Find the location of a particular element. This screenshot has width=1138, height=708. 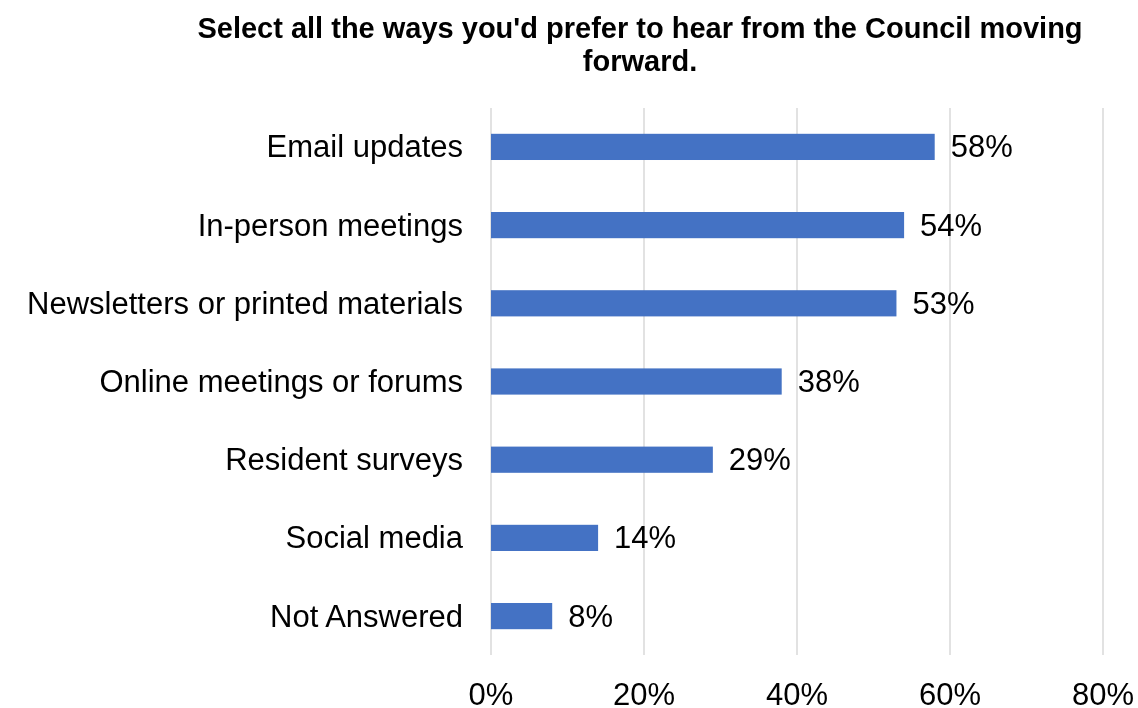

y-tick-label: Social media is located at coordinates (374, 538).